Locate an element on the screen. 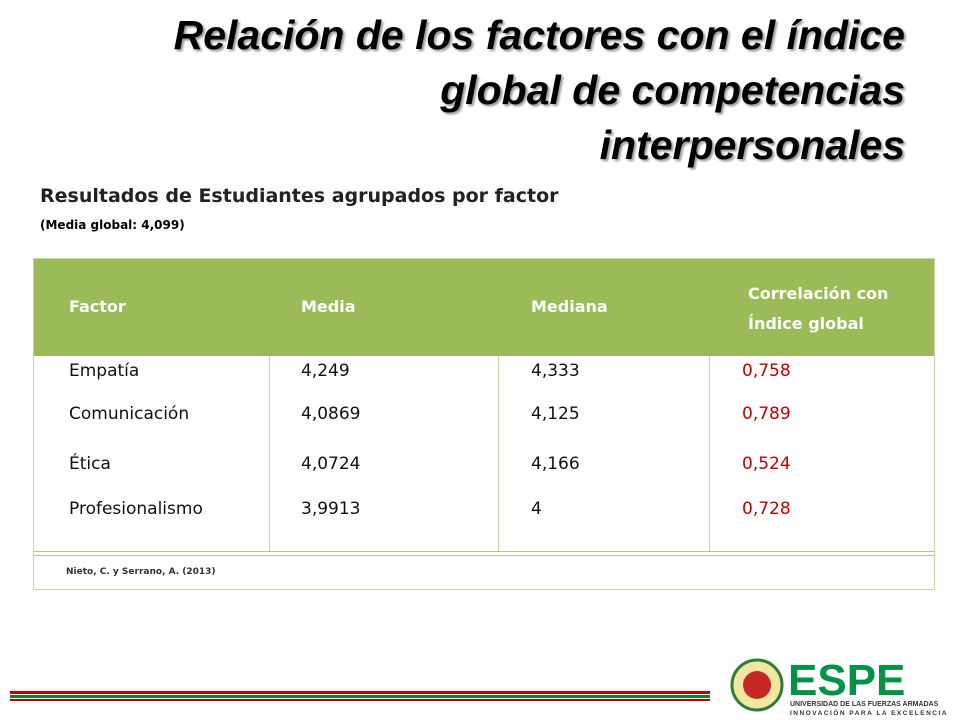 The height and width of the screenshot is (720, 960). table-cell: 3,9913 is located at coordinates (331, 509).